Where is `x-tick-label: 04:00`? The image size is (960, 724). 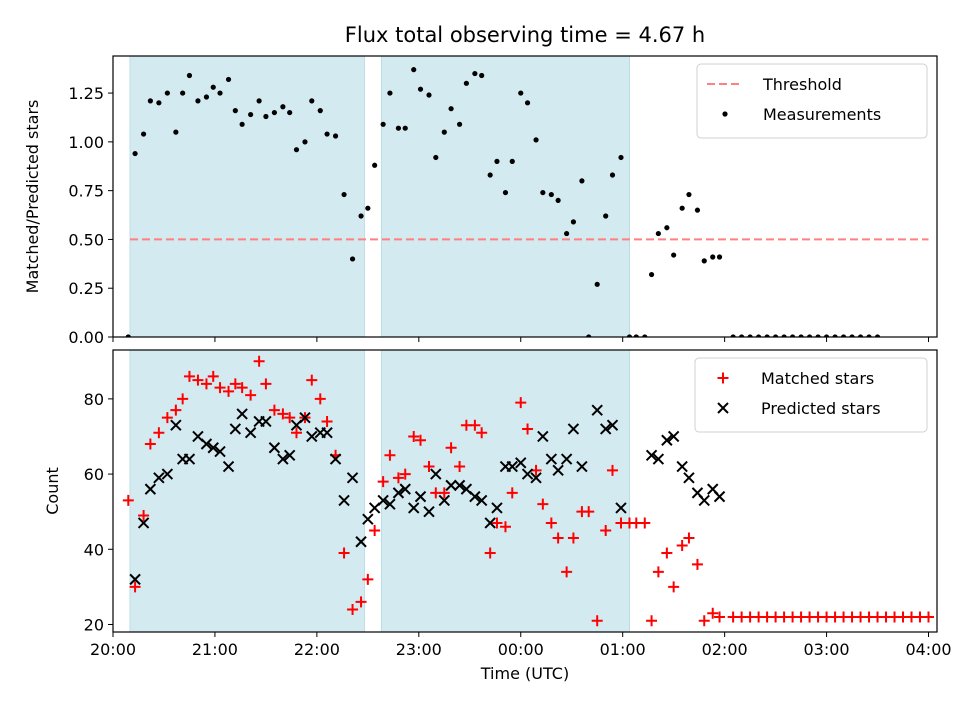 x-tick-label: 04:00 is located at coordinates (928, 649).